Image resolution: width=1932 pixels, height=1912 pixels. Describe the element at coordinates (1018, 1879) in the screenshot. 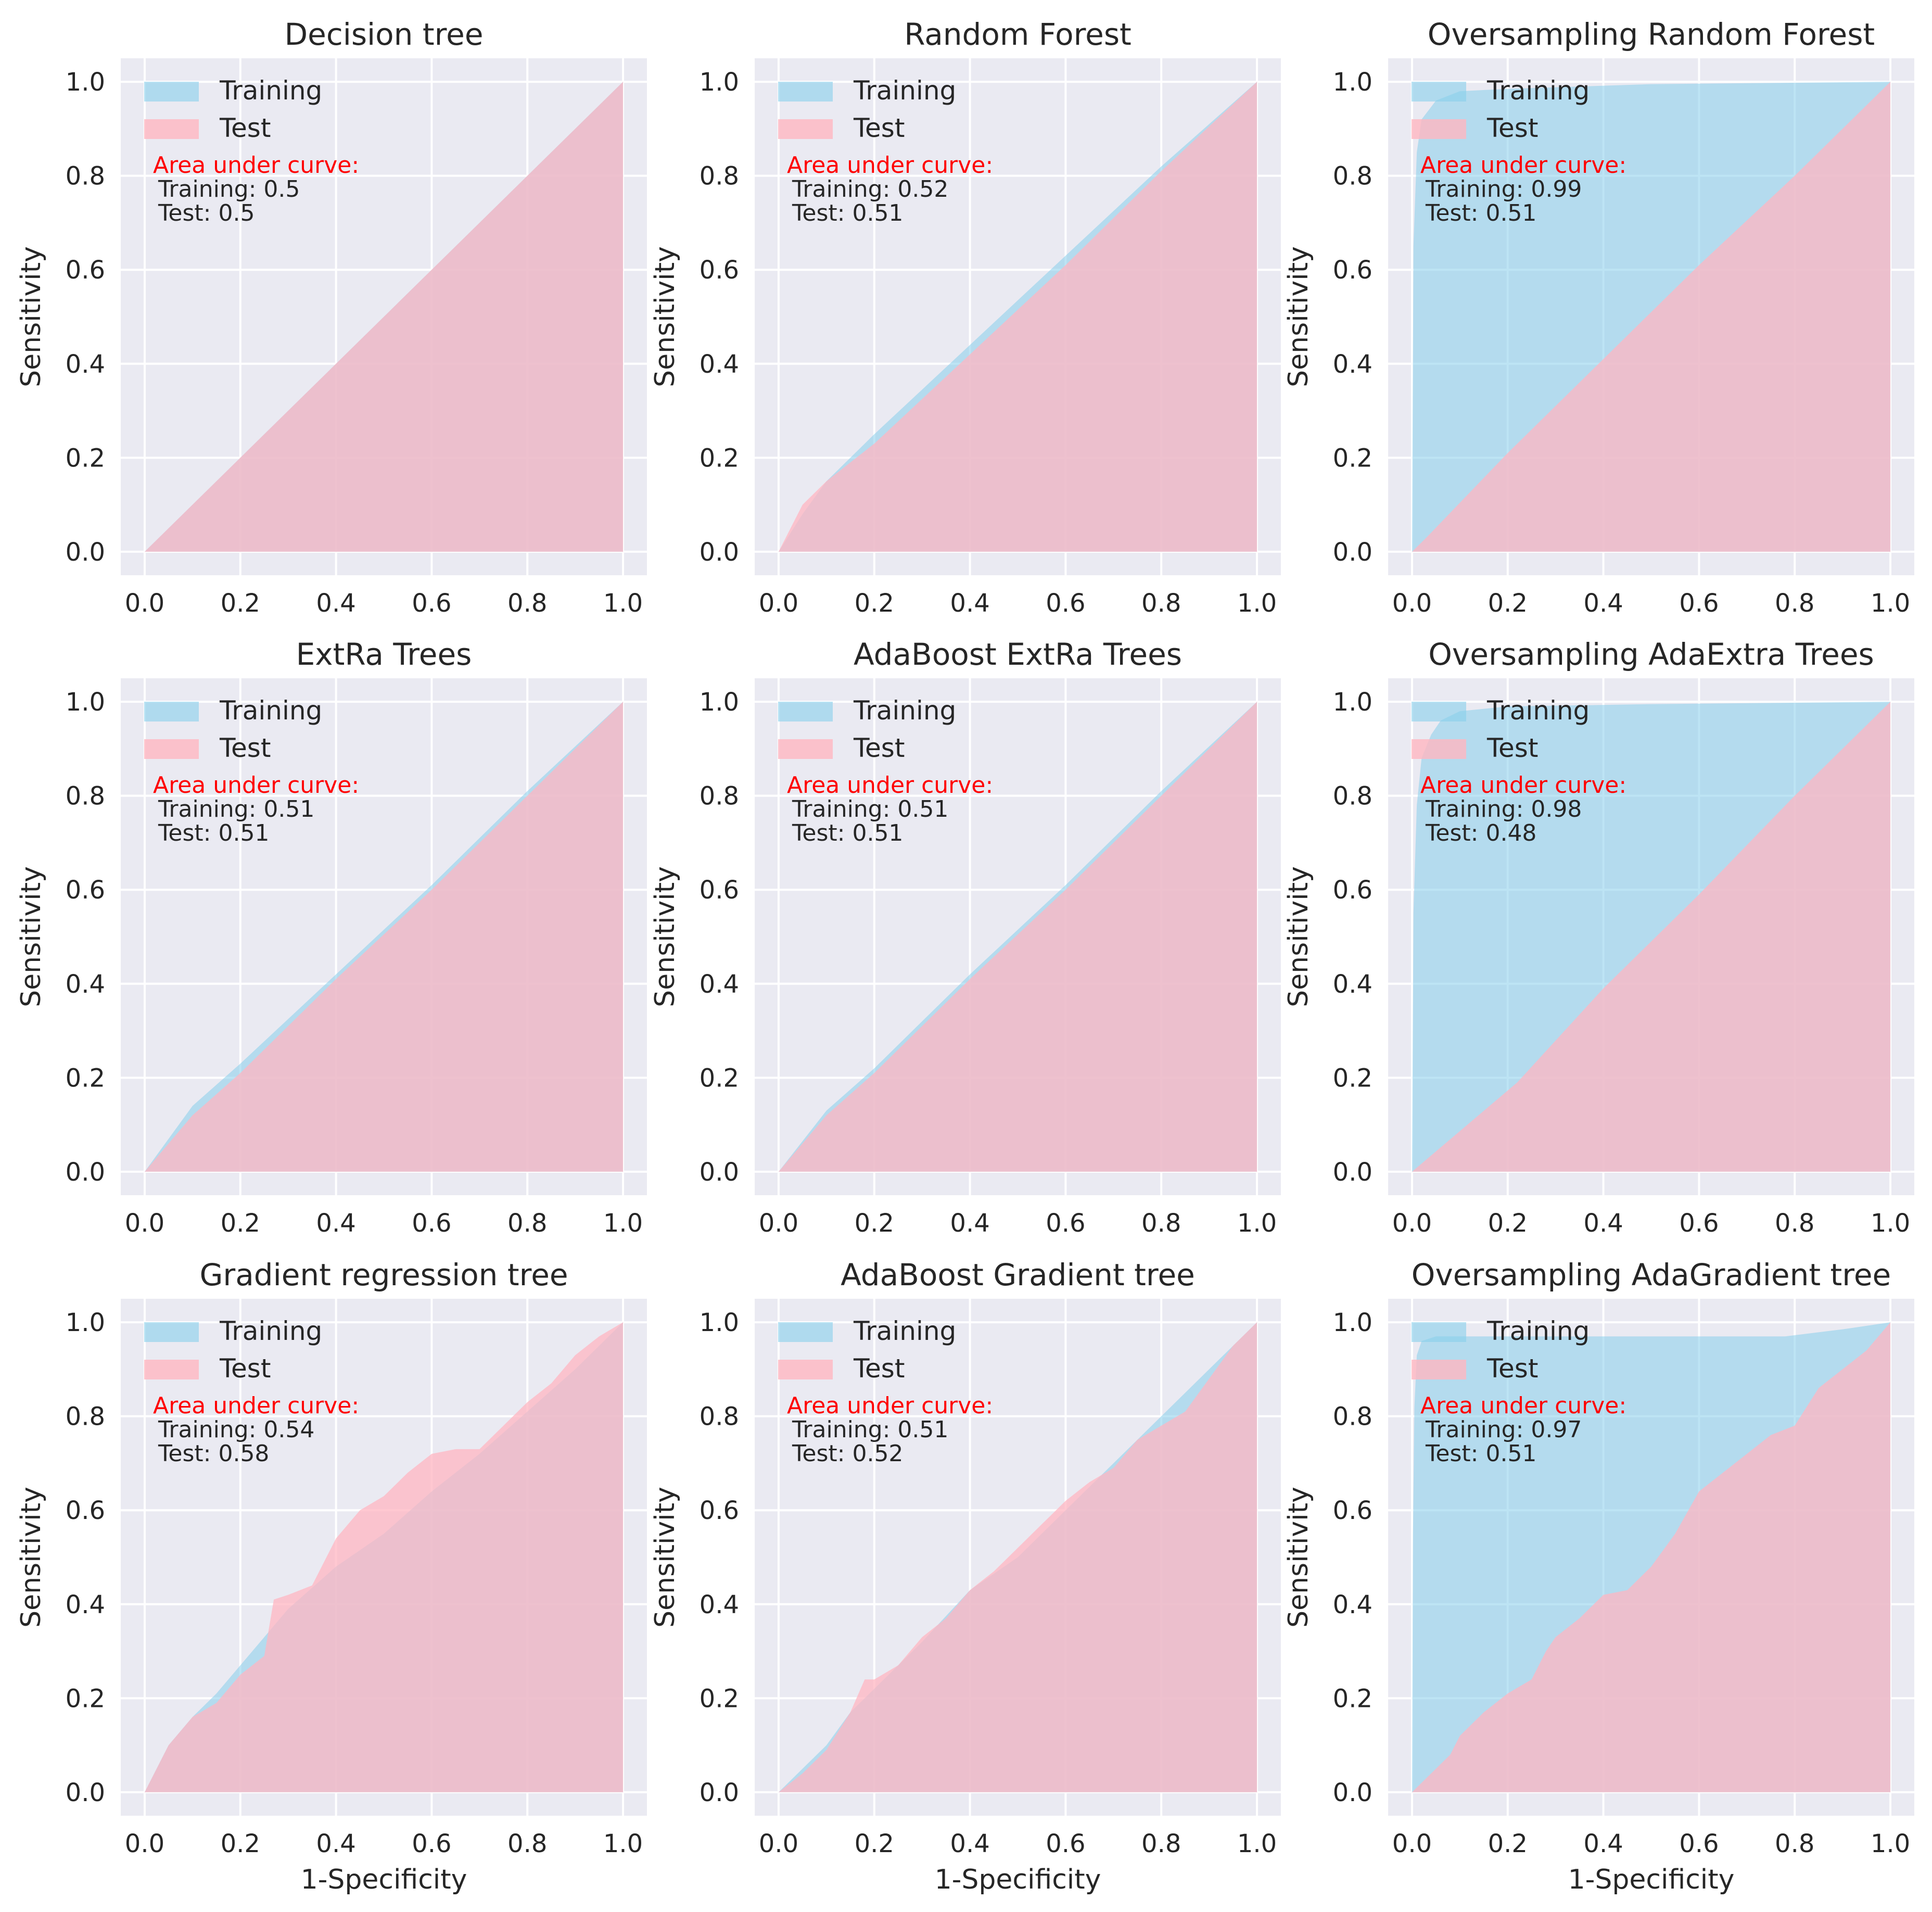

I see `x-axis-label: 1-Specificity` at that location.